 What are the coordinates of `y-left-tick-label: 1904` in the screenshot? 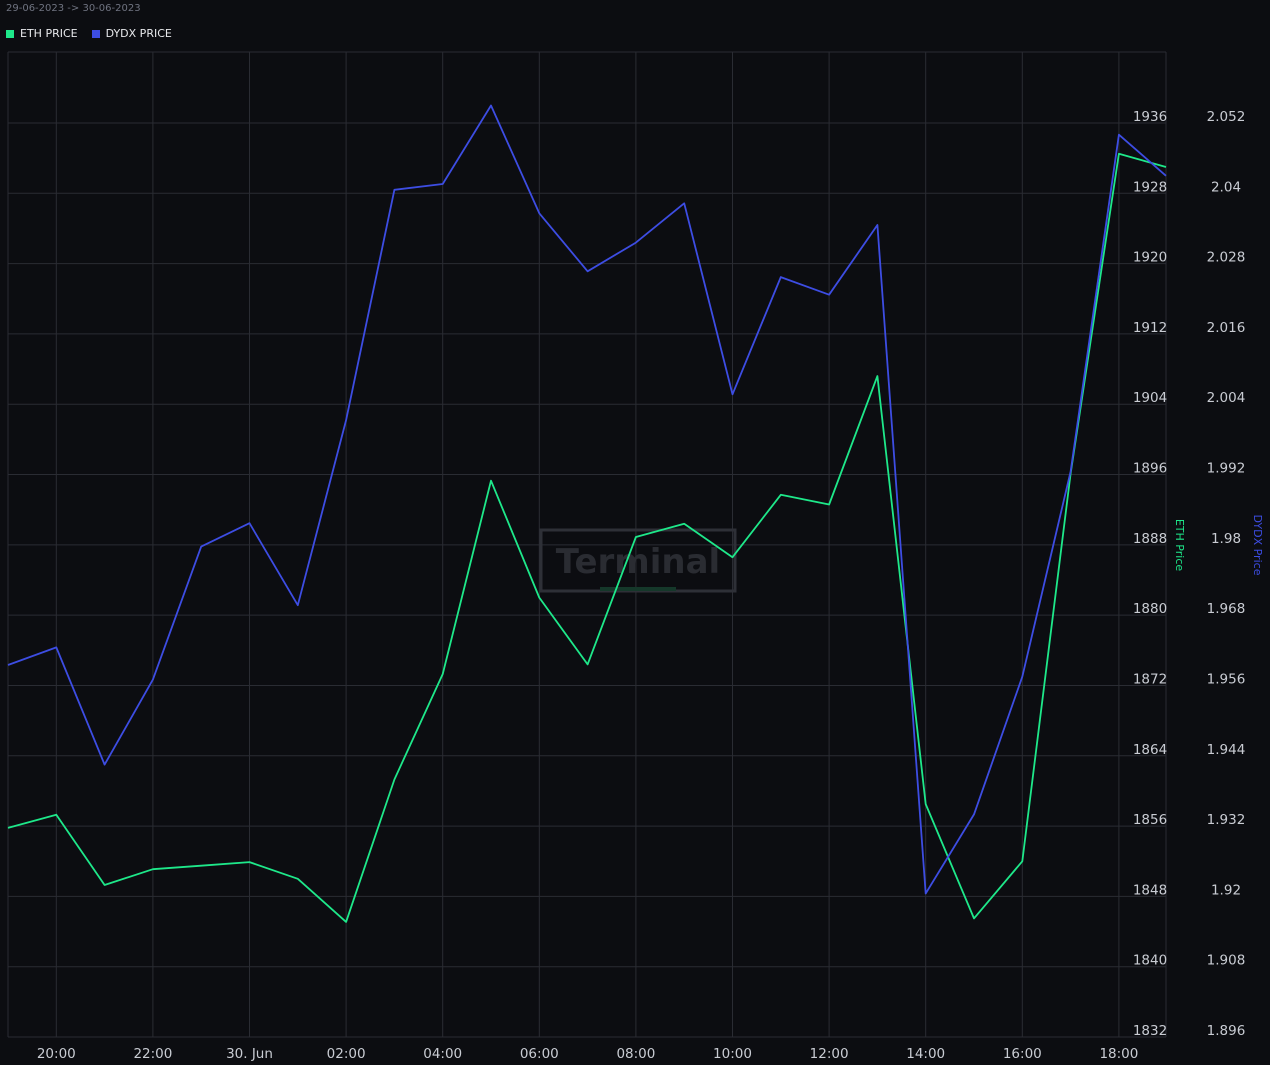 It's located at (1150, 398).